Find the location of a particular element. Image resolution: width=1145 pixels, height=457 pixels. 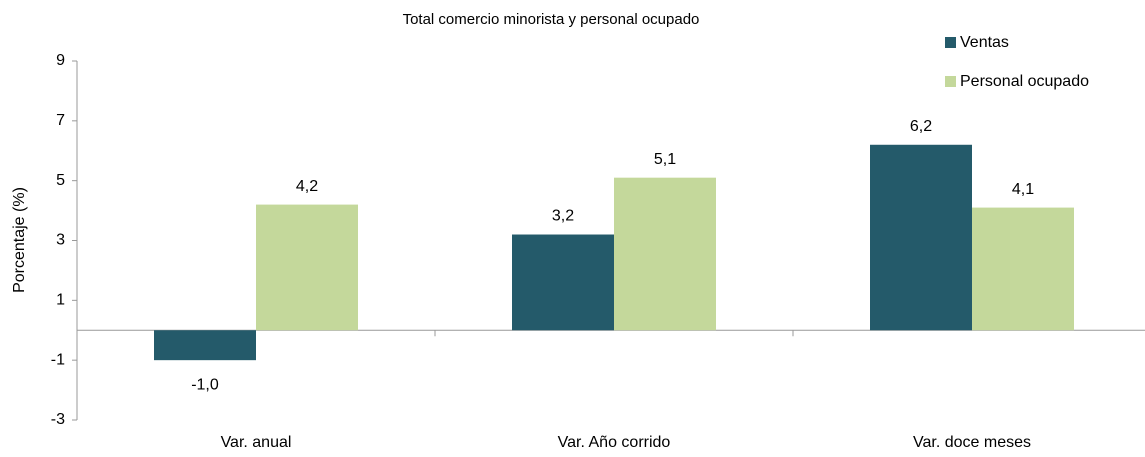

y-tick-label: 9 is located at coordinates (60, 60).